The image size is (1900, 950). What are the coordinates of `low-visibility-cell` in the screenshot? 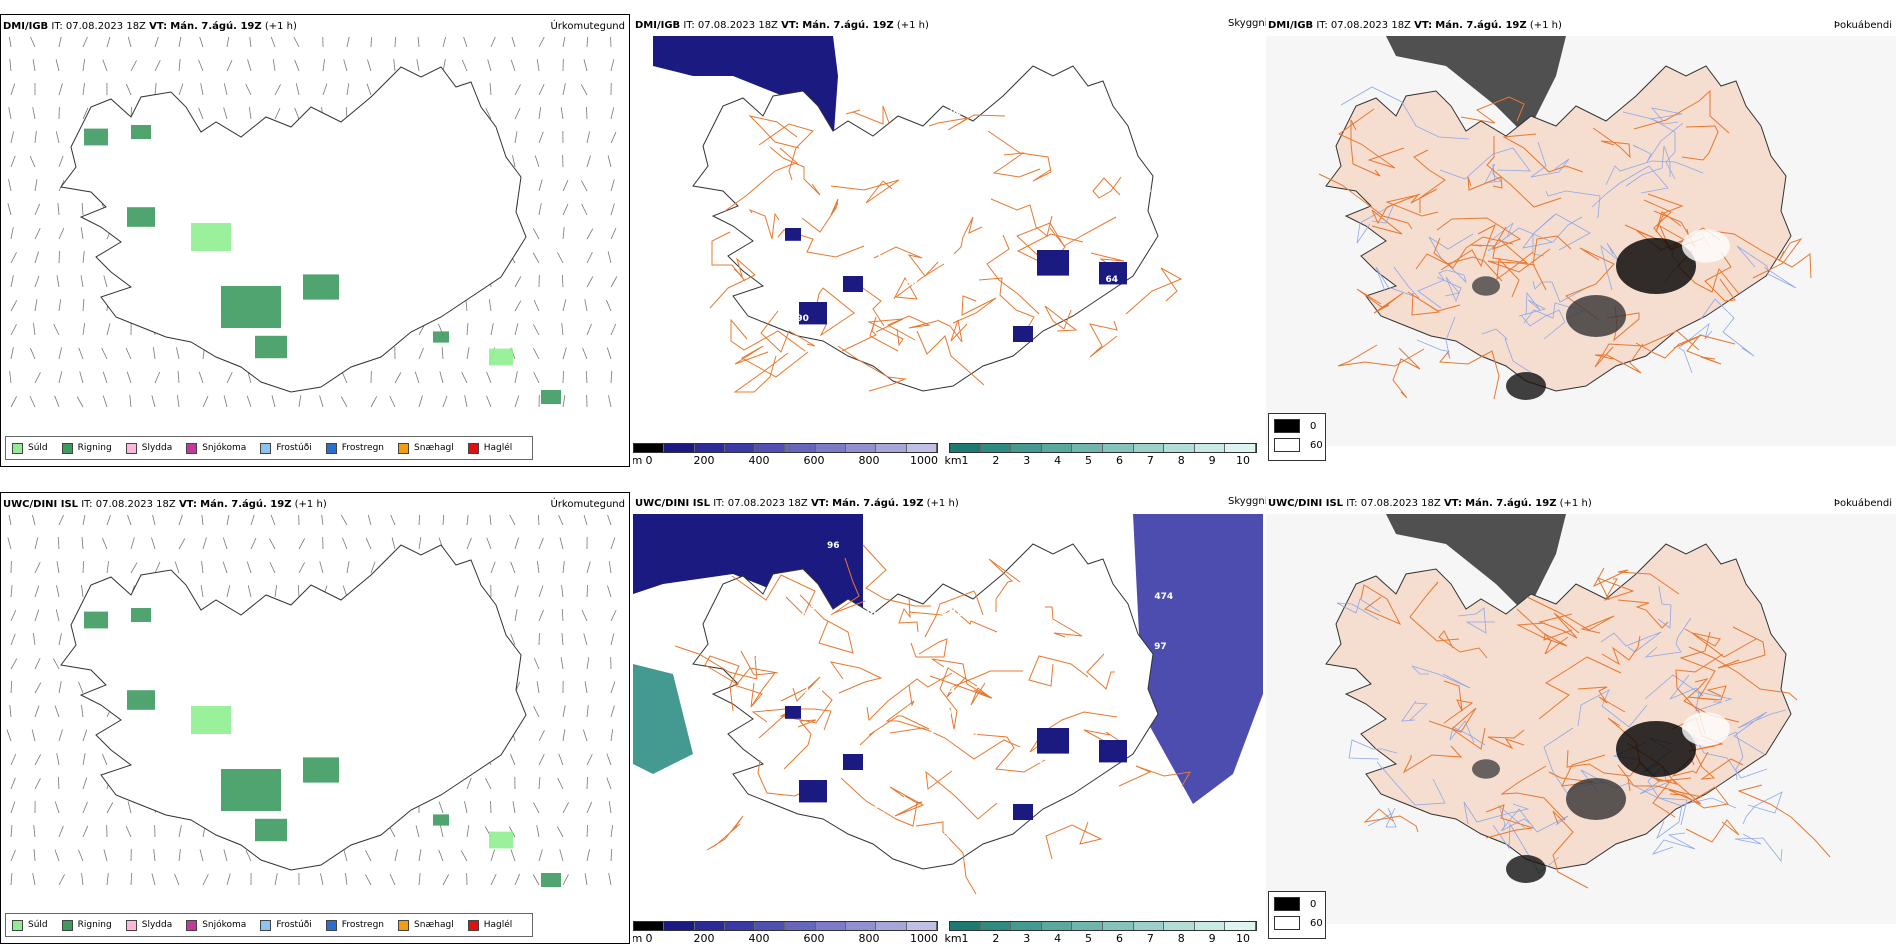 It's located at (793, 712).